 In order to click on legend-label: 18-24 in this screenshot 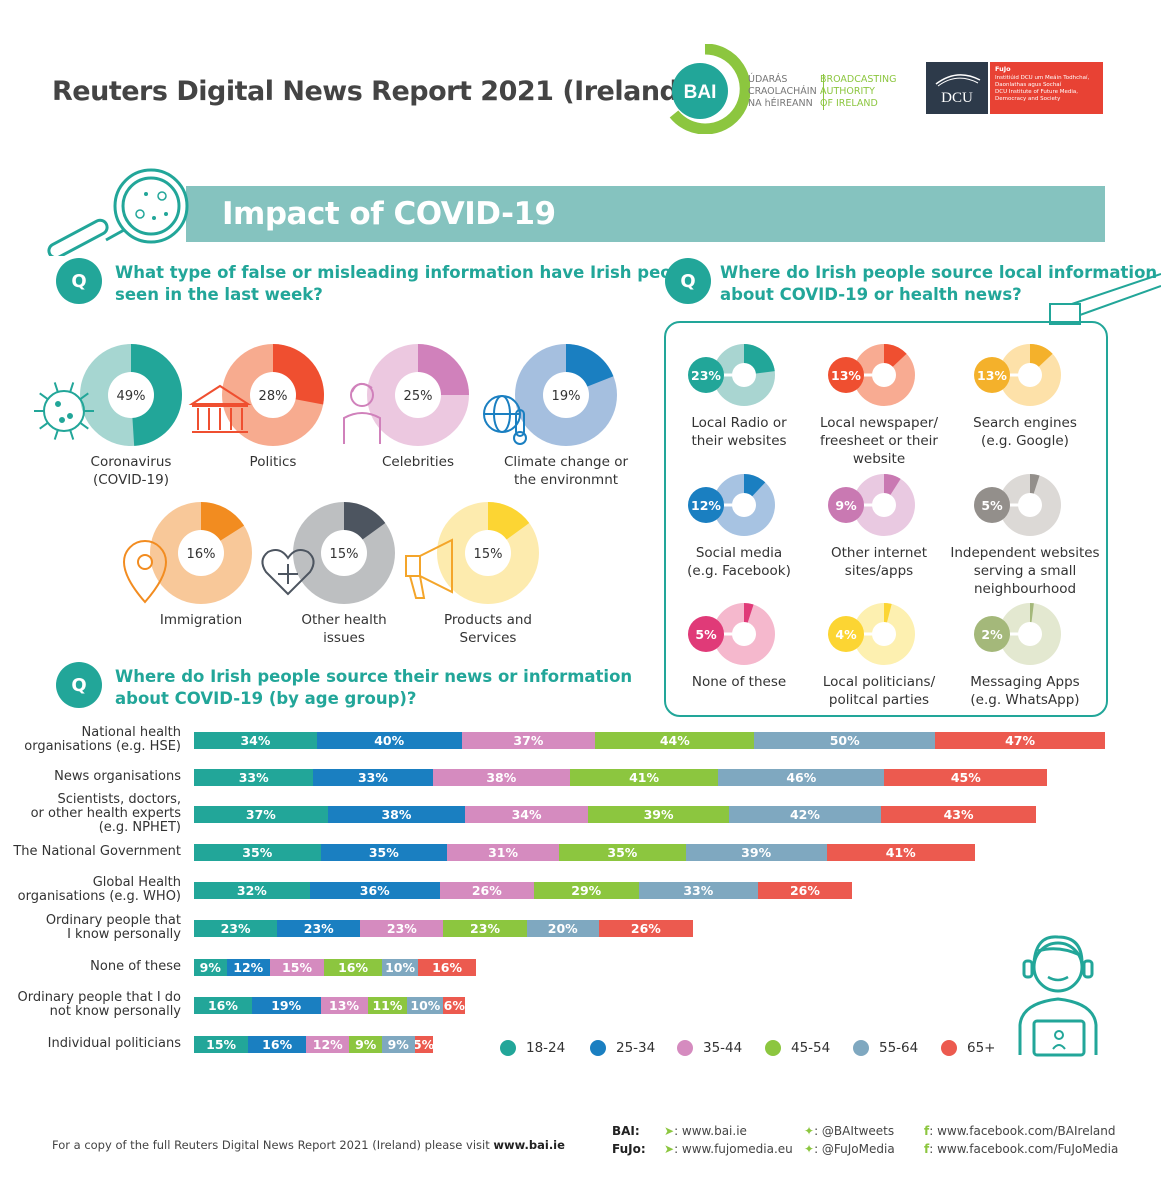, I will do `click(546, 1048)`.